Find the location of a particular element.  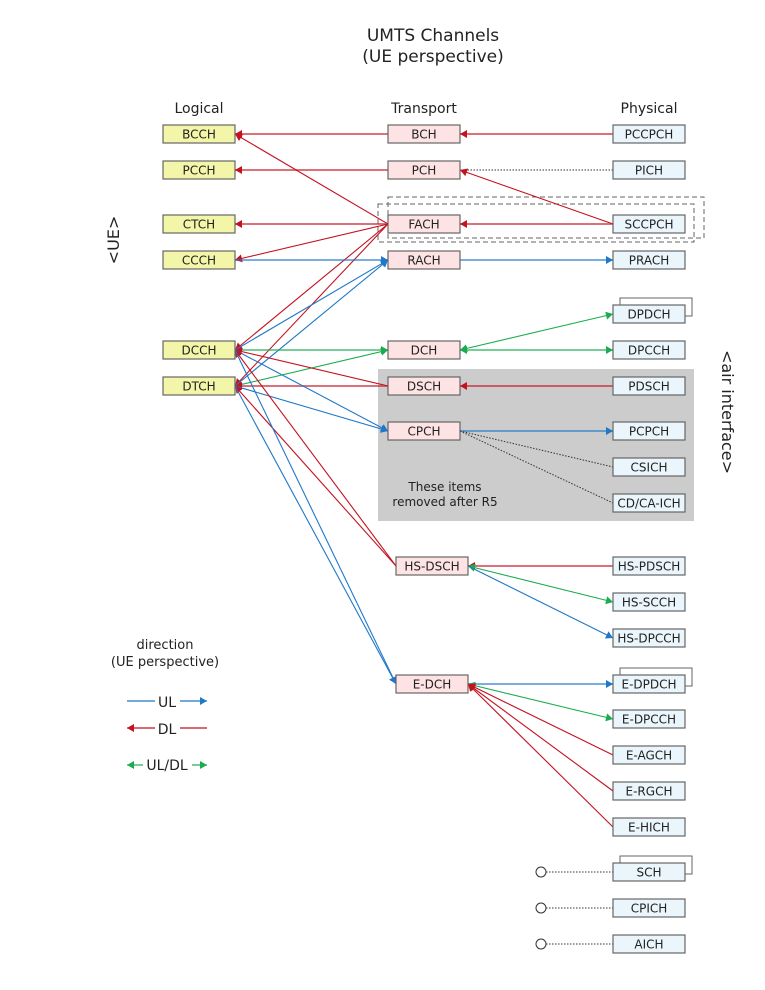

legend: direction (UE perspective) UL DL UL/DL is located at coordinates (165, 706).